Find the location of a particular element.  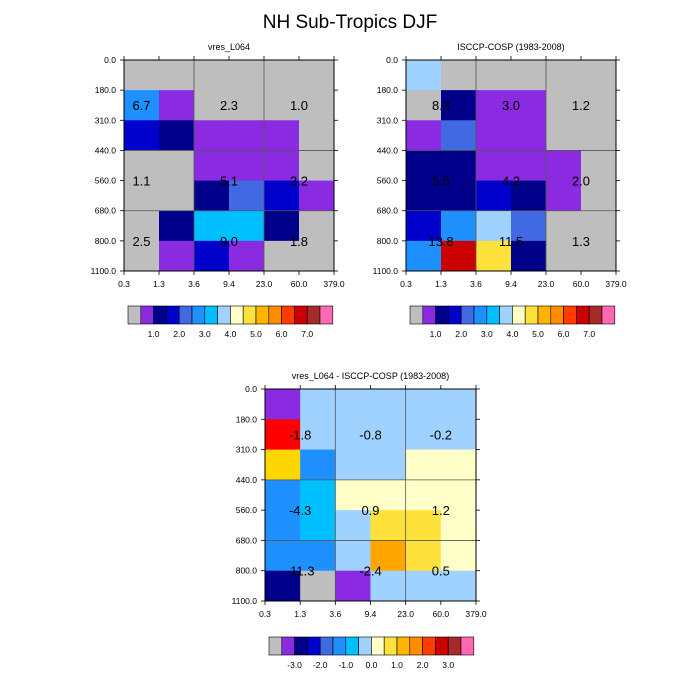

cell-value-label: 1.8 is located at coordinates (299, 241).